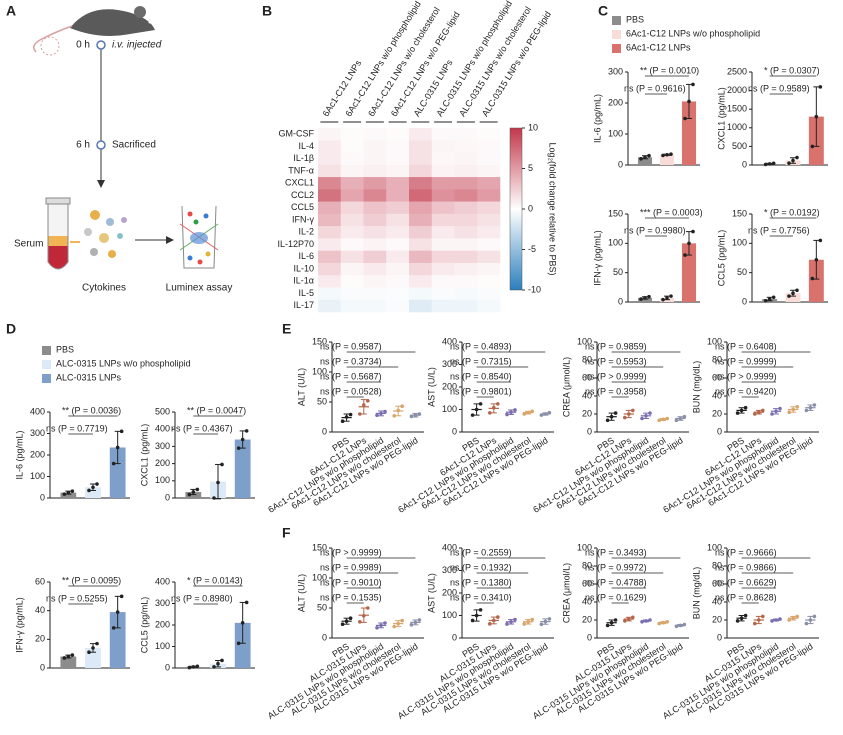 The width and height of the screenshot is (843, 735). I want to click on comparison-label: * (P = 0.0192), so click(792, 212).